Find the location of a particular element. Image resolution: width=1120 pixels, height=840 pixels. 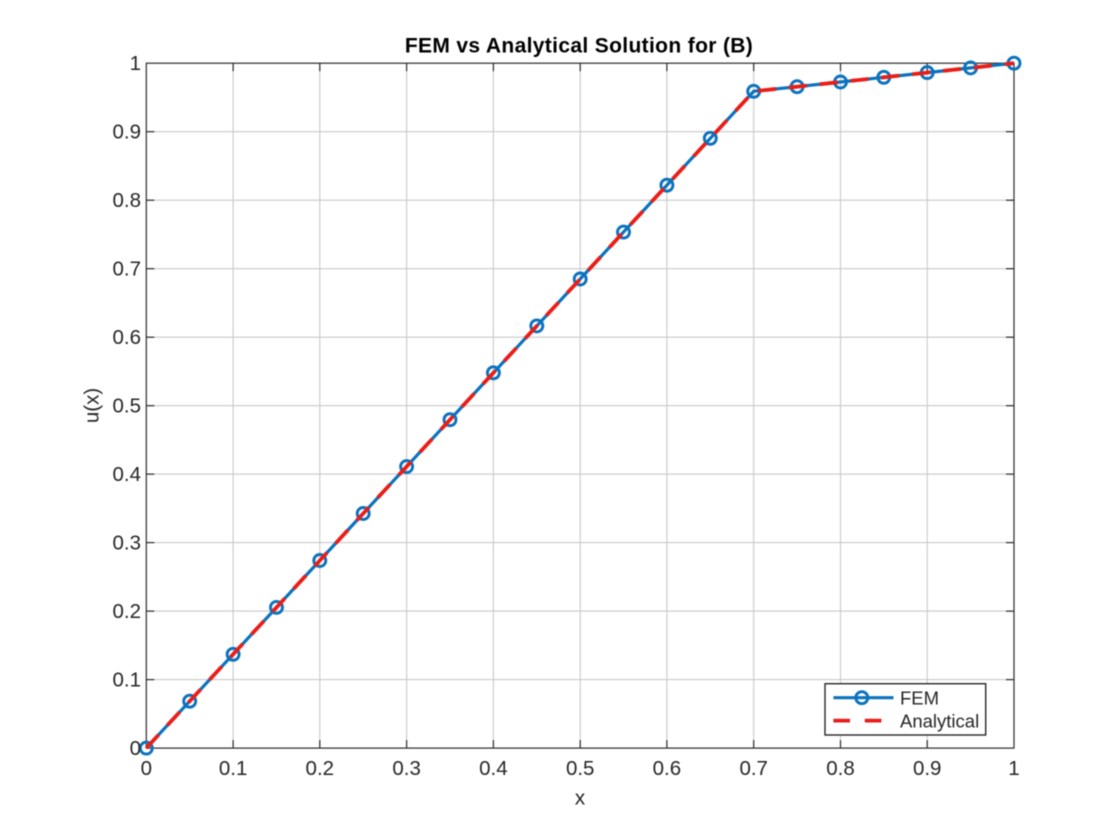

svg-text: u(x) is located at coordinates (92, 405).